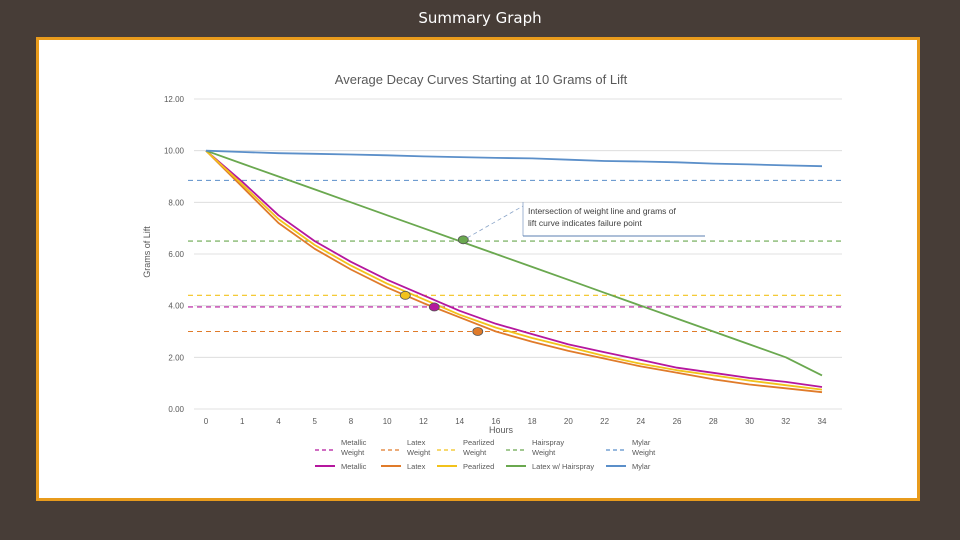  What do you see at coordinates (174, 99) in the screenshot?
I see `y-tick-label: 12.00` at bounding box center [174, 99].